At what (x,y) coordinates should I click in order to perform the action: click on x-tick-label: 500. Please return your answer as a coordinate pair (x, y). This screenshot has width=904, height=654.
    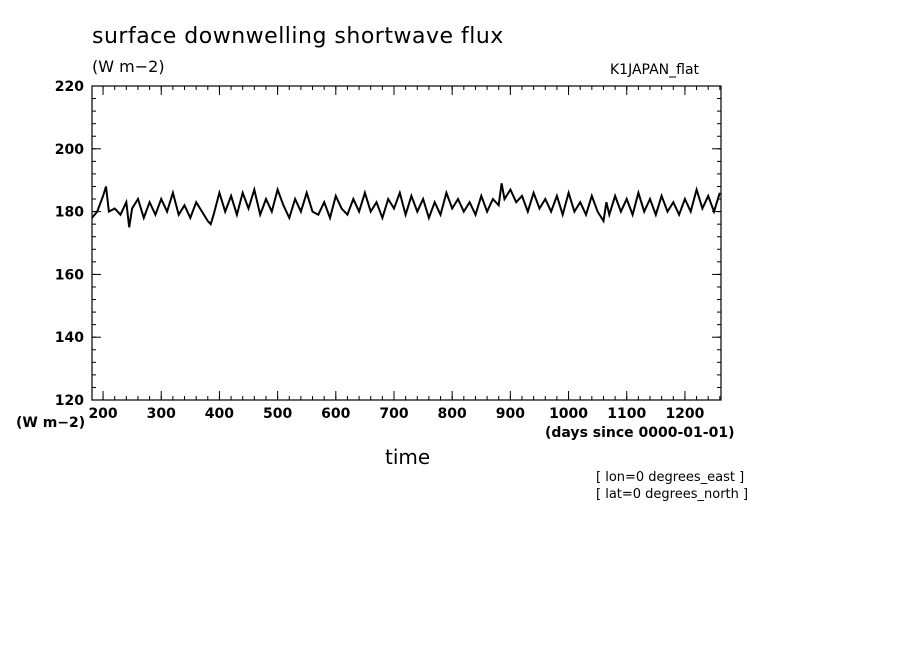
    Looking at the image, I should click on (277, 414).